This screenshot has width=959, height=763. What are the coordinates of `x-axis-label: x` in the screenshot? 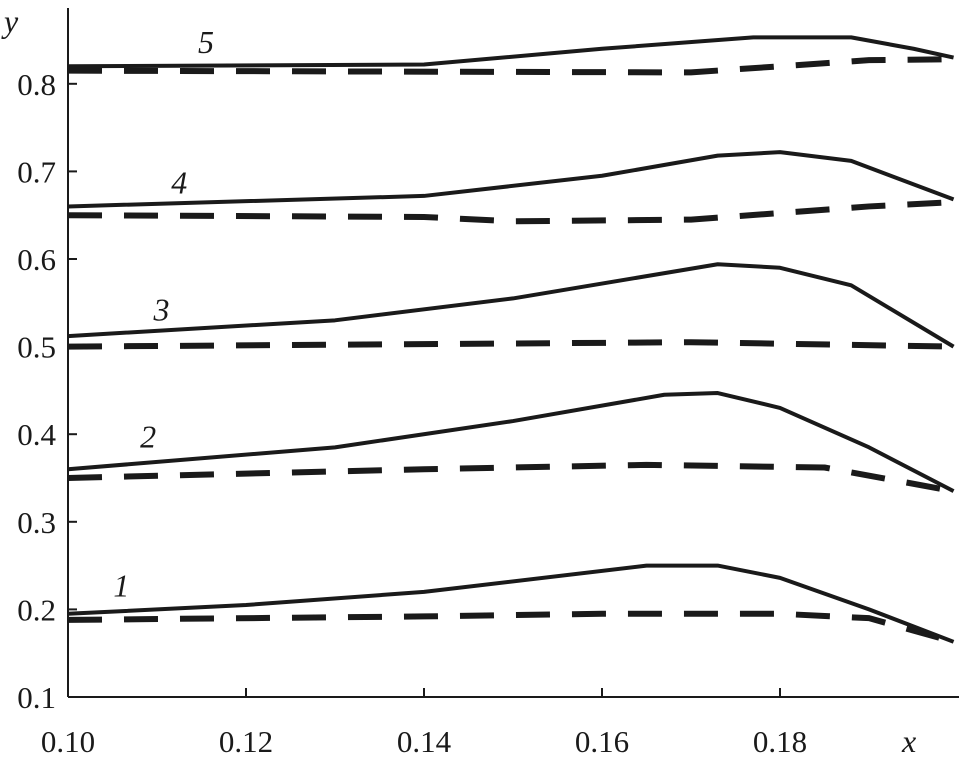 It's located at (908, 741).